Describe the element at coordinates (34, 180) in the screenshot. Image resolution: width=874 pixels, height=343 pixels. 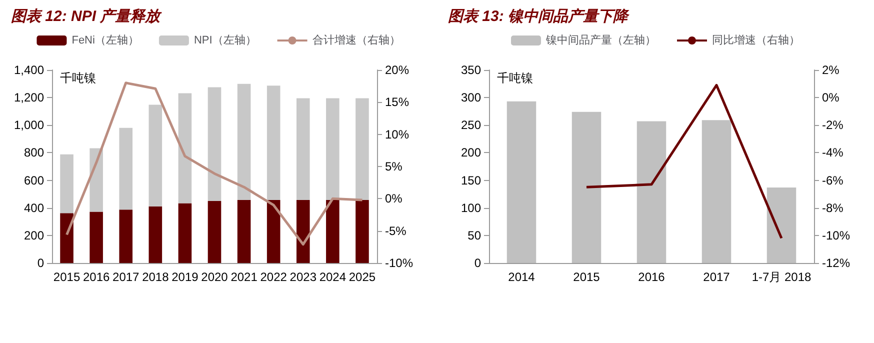
I see `y-tick-label: 600` at that location.